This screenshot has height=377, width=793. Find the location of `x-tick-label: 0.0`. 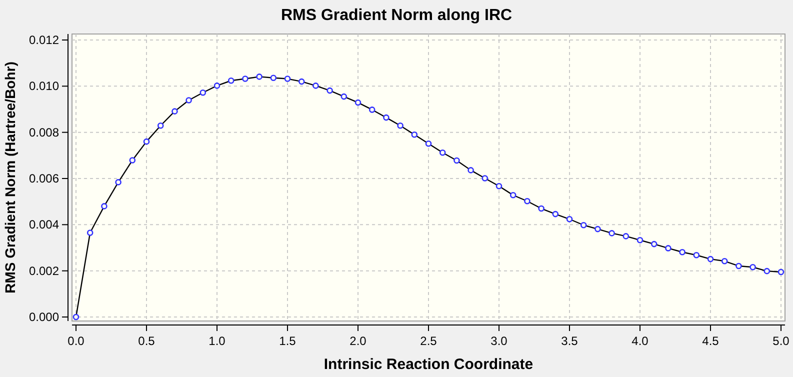

x-tick-label: 0.0 is located at coordinates (76, 341).